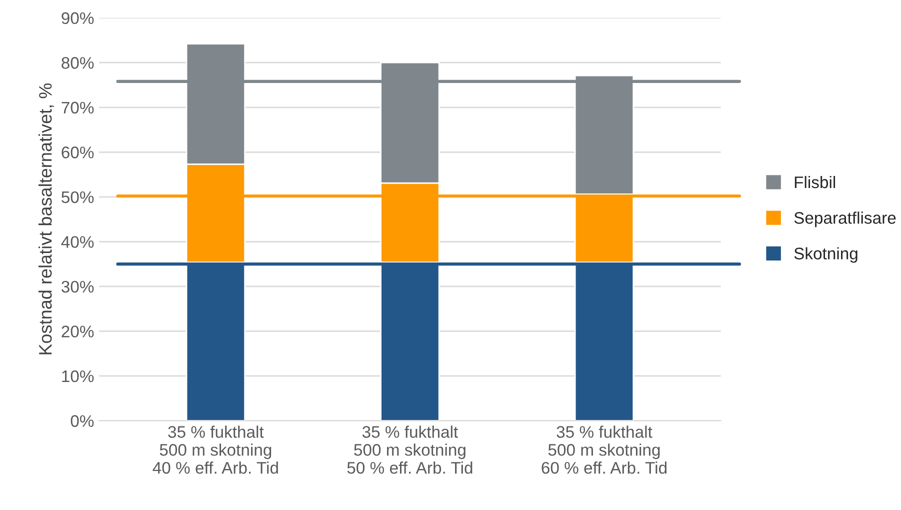 The image size is (901, 510). I want to click on legend-label: Skotning, so click(826, 255).